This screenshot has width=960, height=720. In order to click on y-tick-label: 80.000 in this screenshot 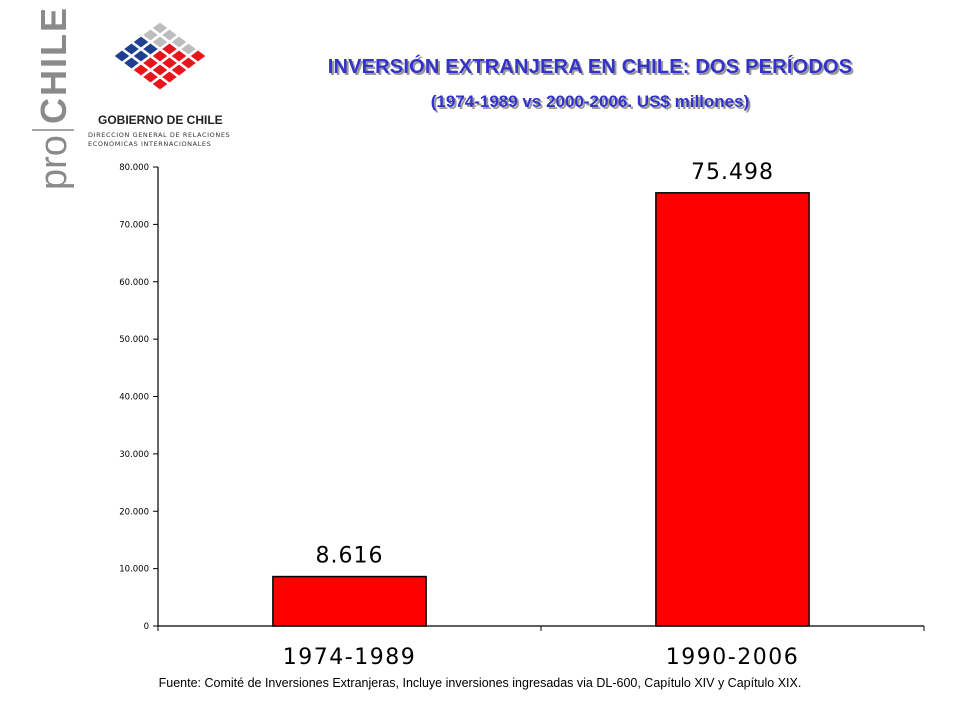, I will do `click(134, 168)`.